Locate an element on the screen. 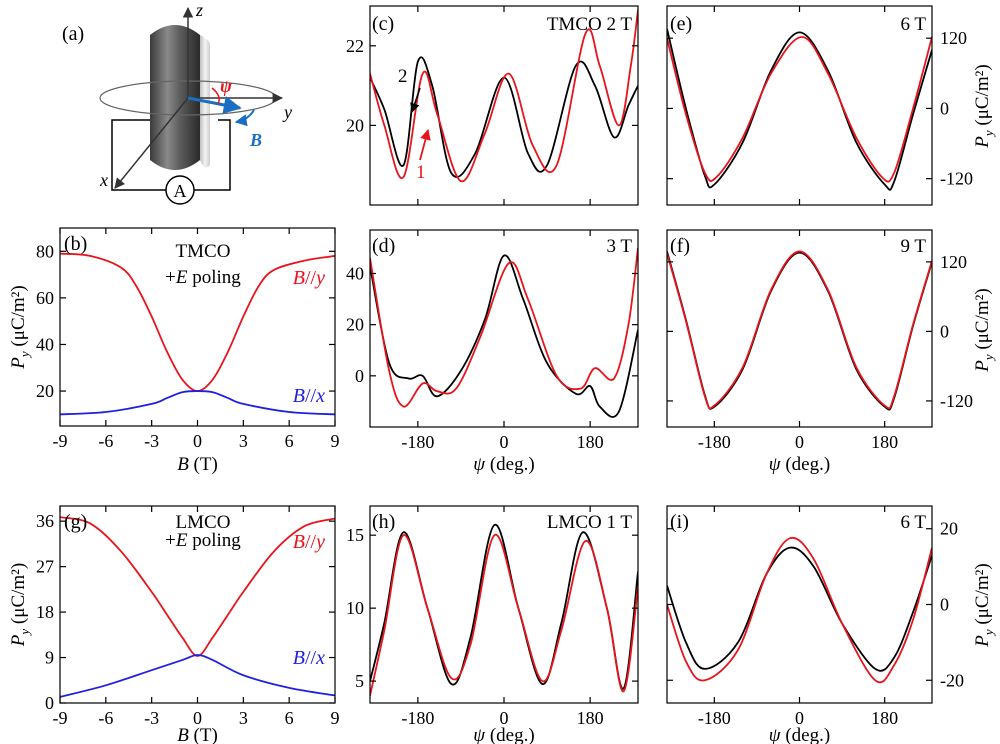 The image size is (1000, 744). x-tick-label: -6 is located at coordinates (105, 441).